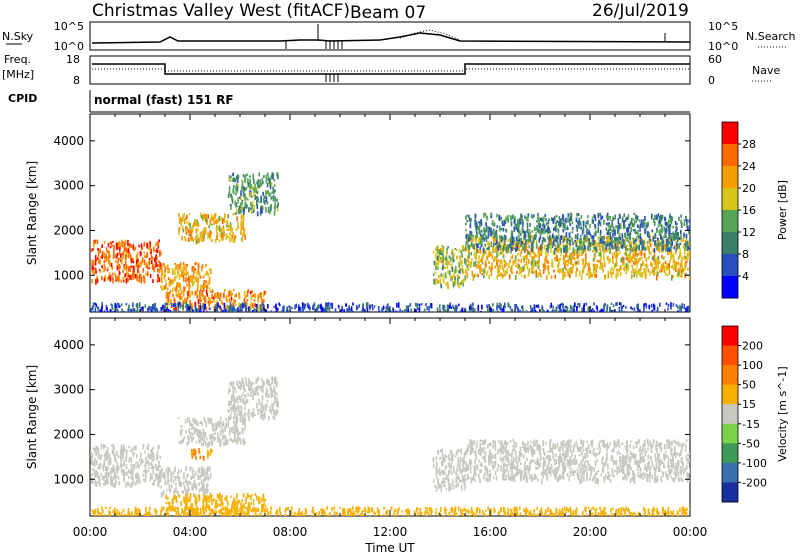 The height and width of the screenshot is (558, 800). What do you see at coordinates (749, 210) in the screenshot?
I see `colorbar-tick-label: 16` at bounding box center [749, 210].